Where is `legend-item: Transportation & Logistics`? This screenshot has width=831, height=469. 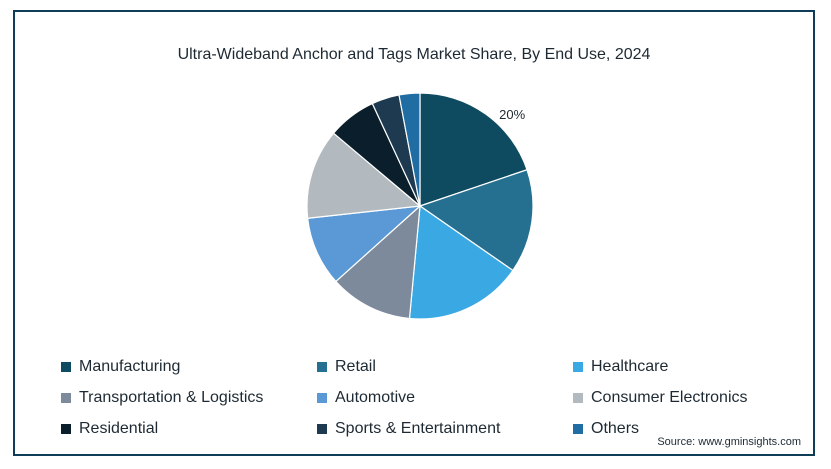
legend-item: Transportation & Logistics is located at coordinates (189, 397).